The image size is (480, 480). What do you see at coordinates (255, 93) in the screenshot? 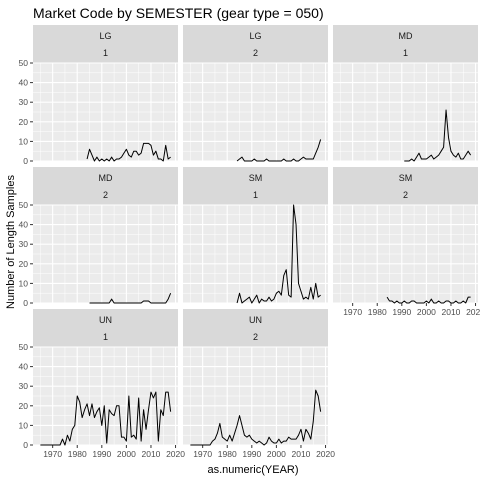
I see `panel-lg-2: LG 2` at bounding box center [255, 93].